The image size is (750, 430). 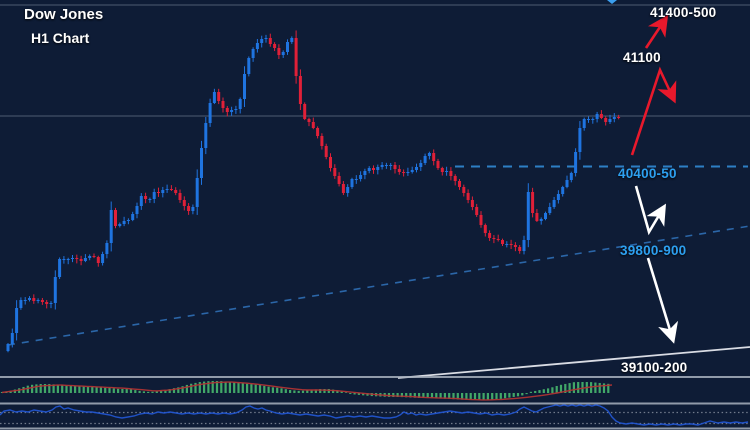 I want to click on price-level-label-39800-900: 39800-900, so click(x=653, y=250).